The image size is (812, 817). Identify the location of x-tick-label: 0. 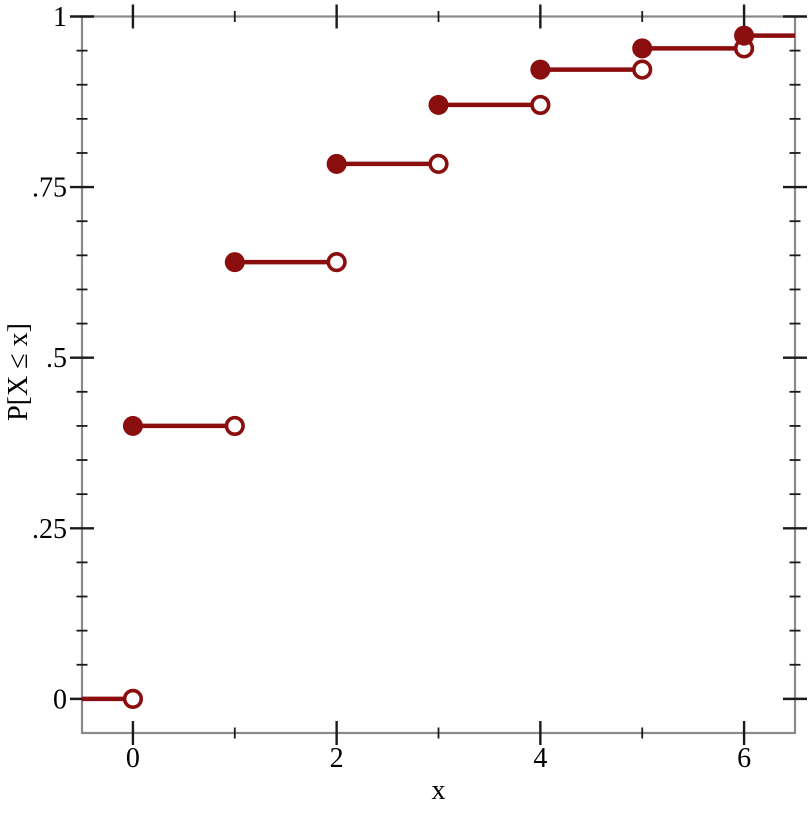
(133, 758).